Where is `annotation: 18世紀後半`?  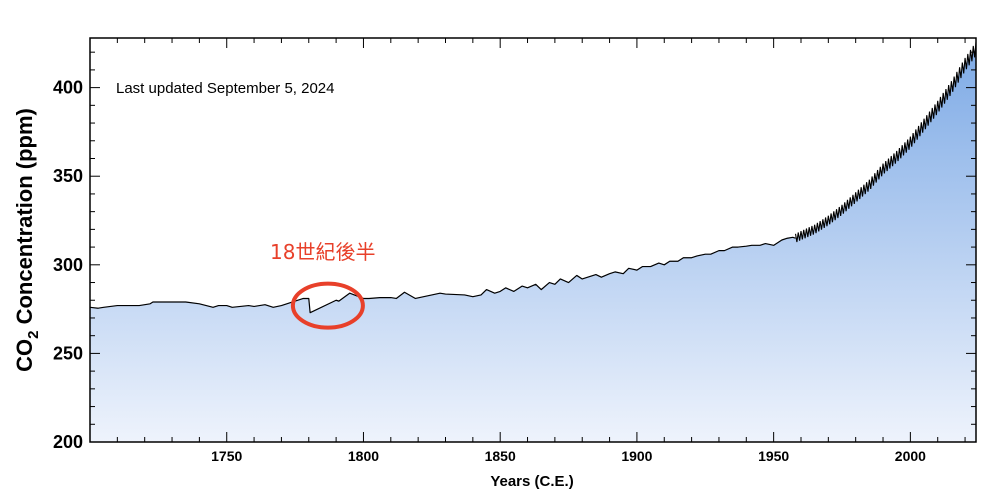
annotation: 18世紀後半 is located at coordinates (322, 285).